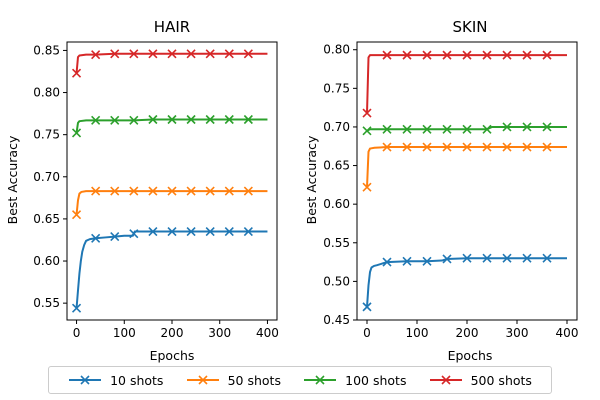 The height and width of the screenshot is (400, 600). What do you see at coordinates (466, 282) in the screenshot?
I see `series-line-10-shots` at bounding box center [466, 282].